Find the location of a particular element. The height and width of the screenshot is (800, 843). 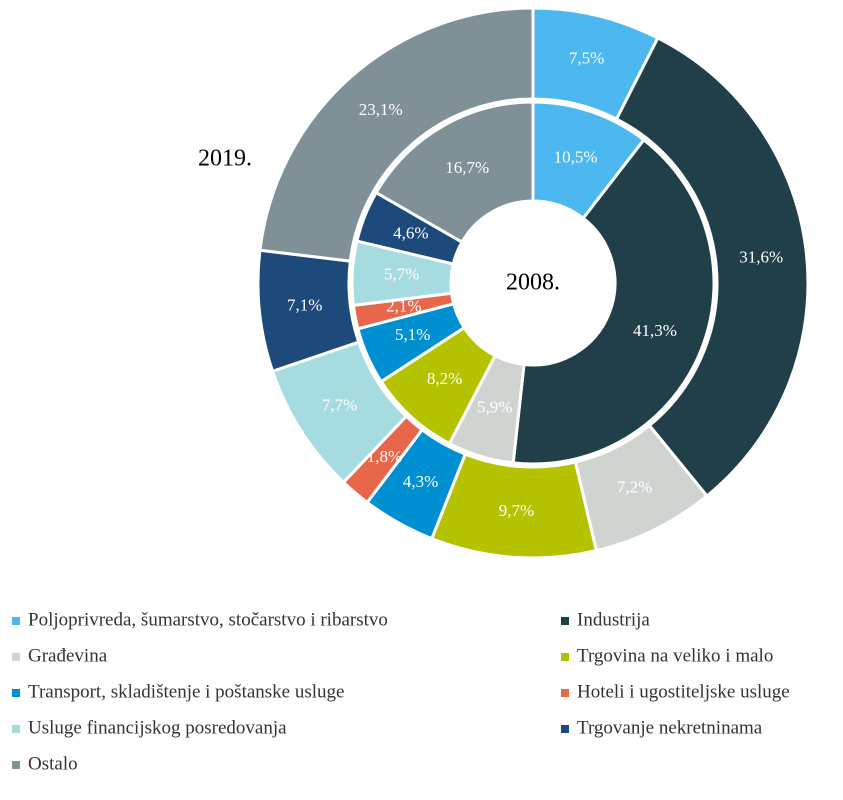

legend-label: Hoteli i ugostiteljske usluge is located at coordinates (683, 691).